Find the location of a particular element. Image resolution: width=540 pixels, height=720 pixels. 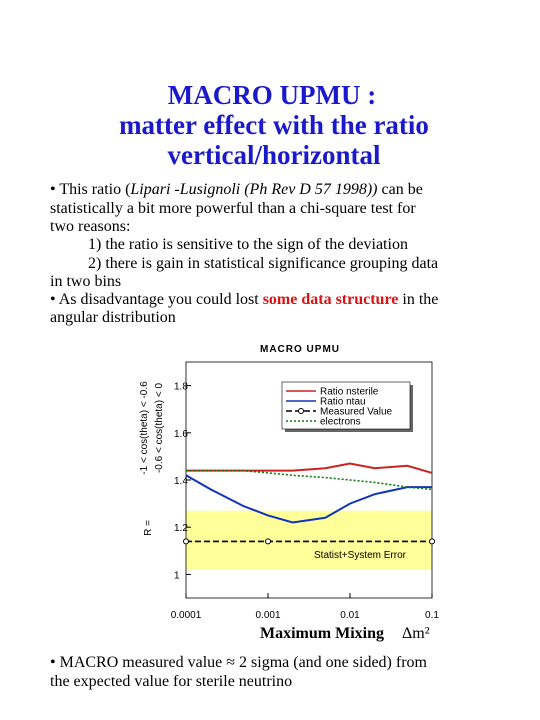

y-label: R = is located at coordinates (148, 528).